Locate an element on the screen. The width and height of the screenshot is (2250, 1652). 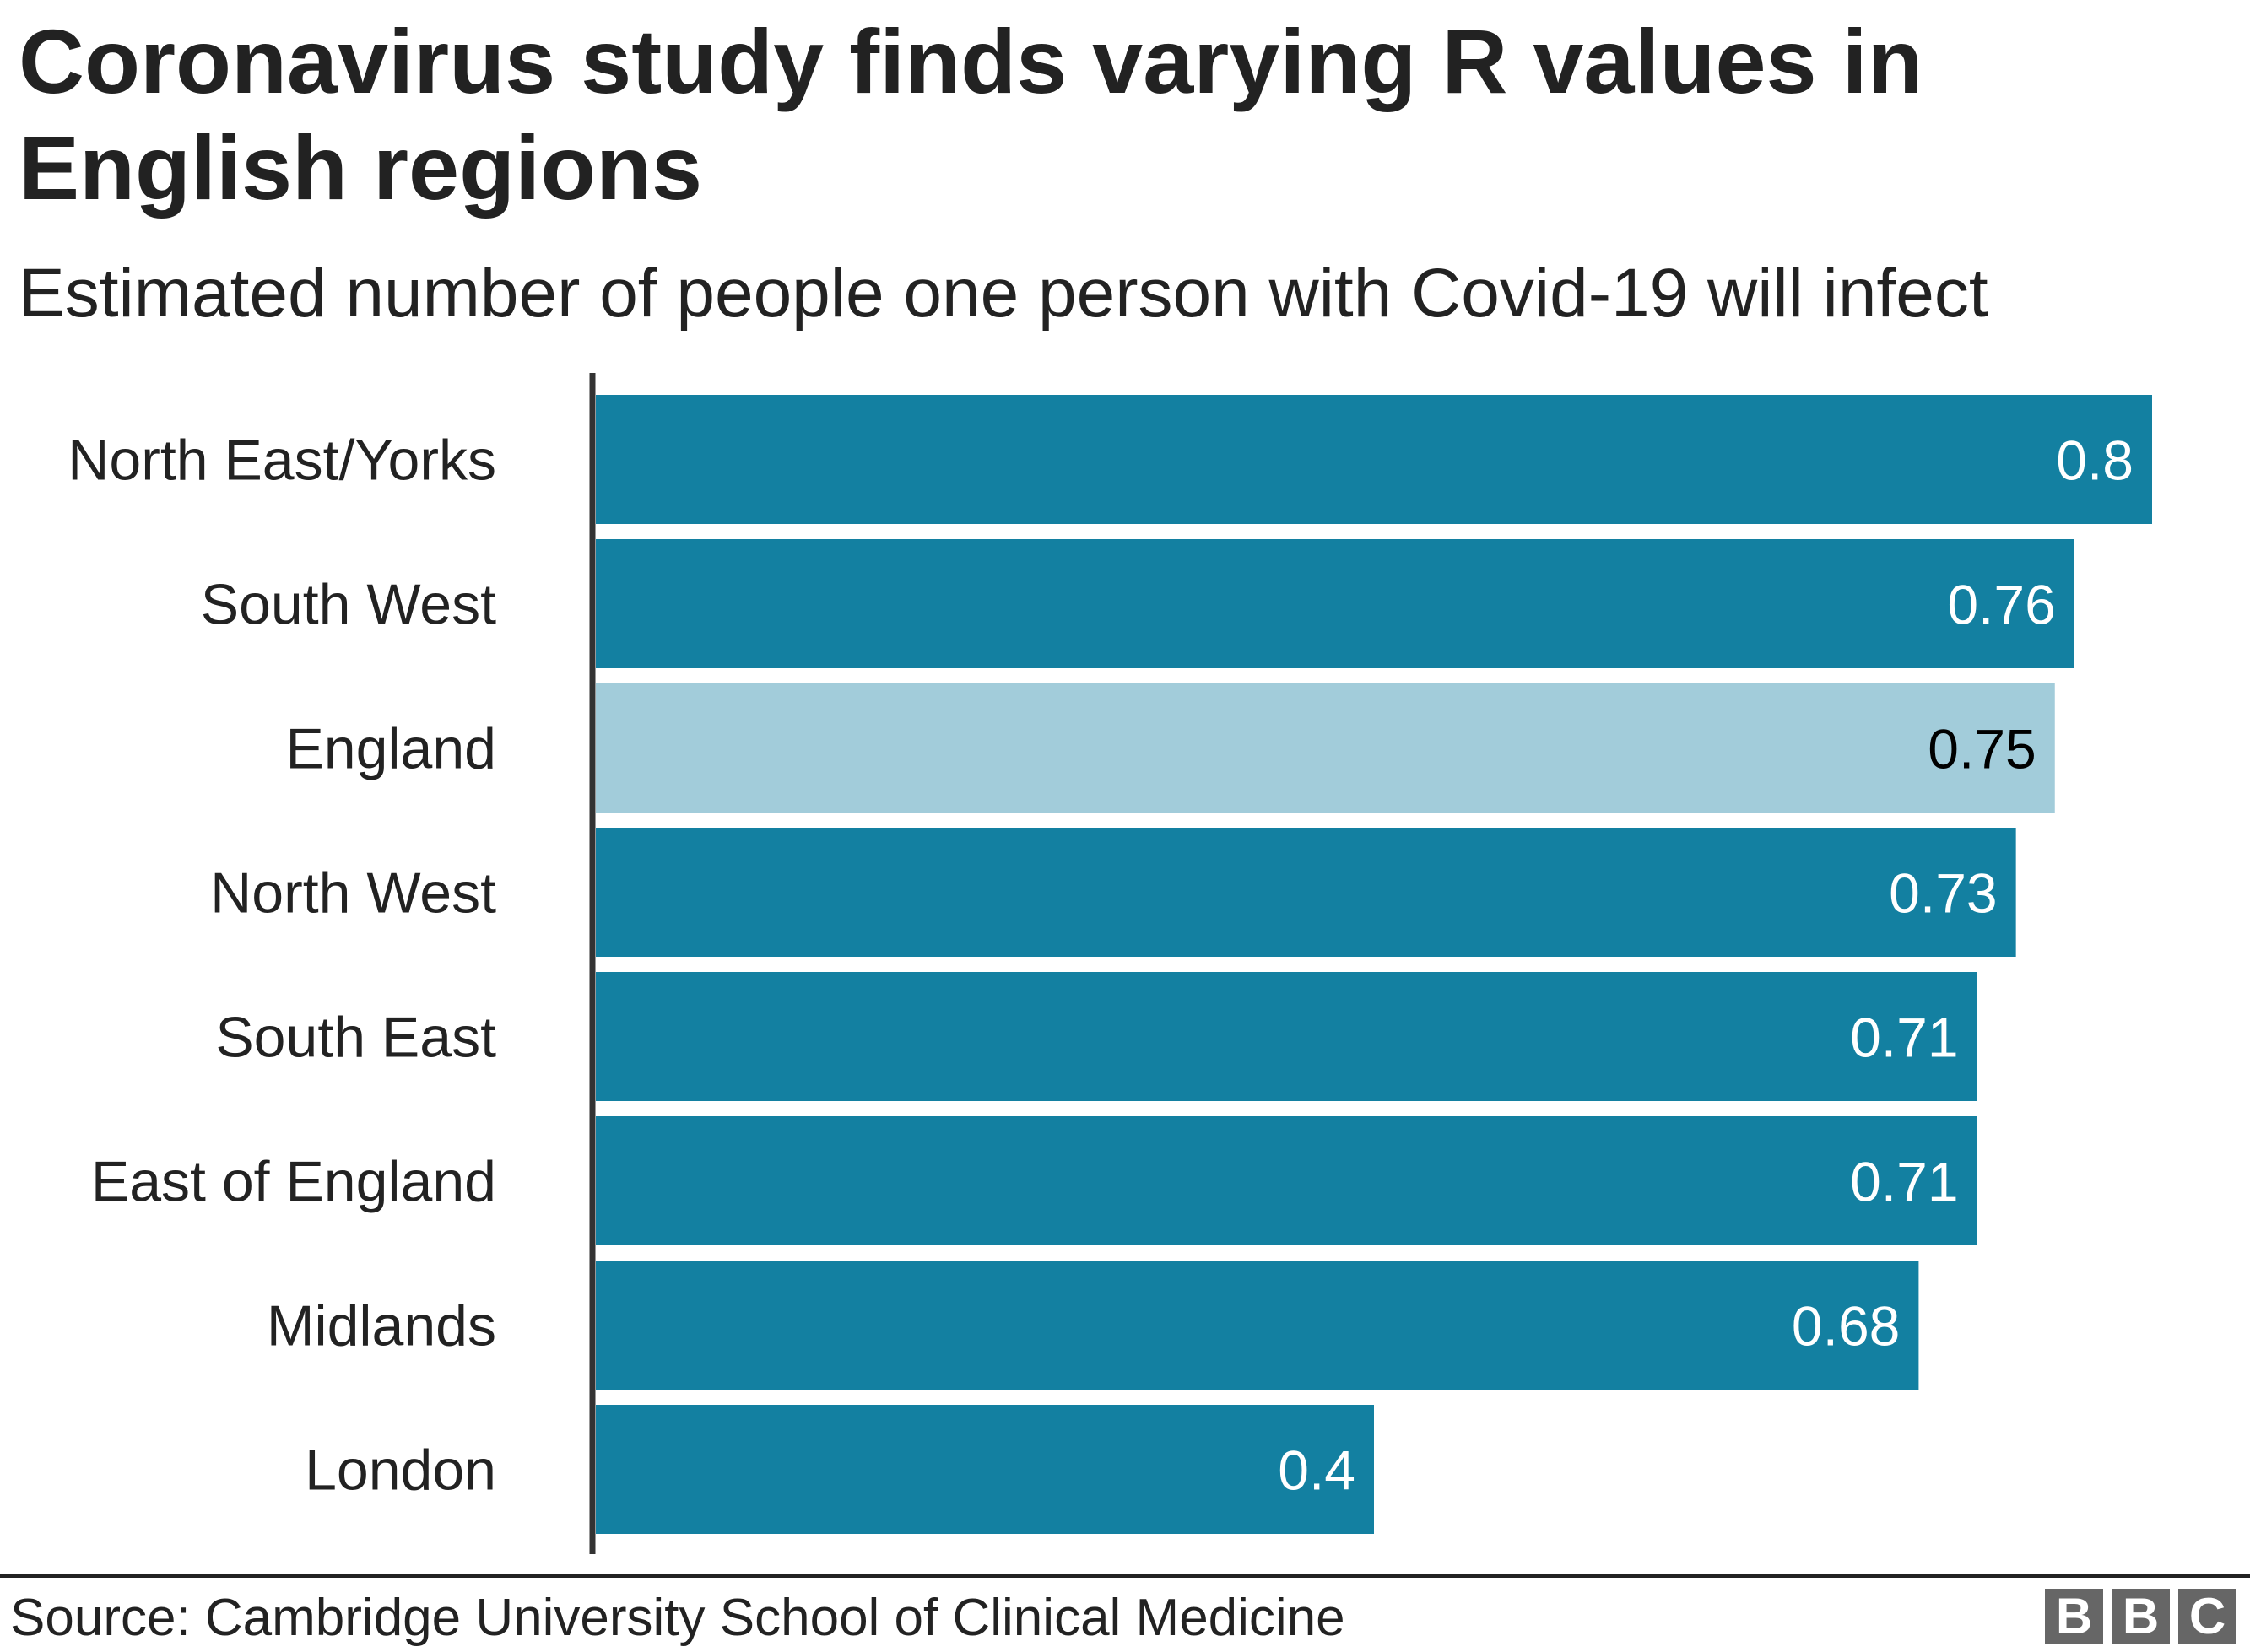
category-label: North East/Yorks is located at coordinates (282, 461).